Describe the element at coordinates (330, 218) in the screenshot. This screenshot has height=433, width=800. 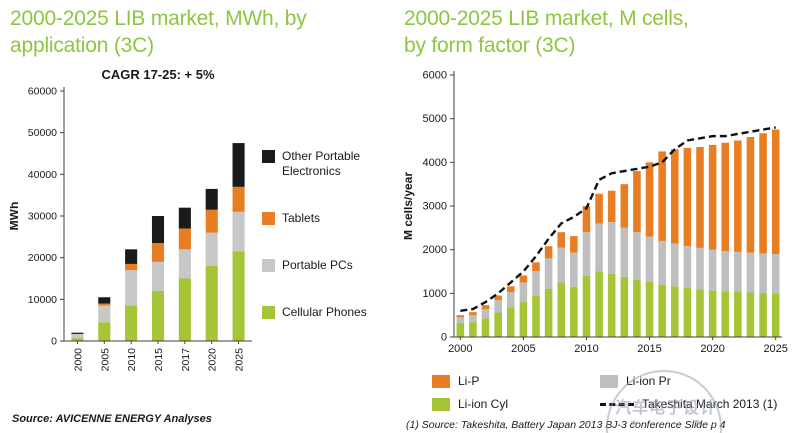
I see `legend-item: Tablets` at that location.